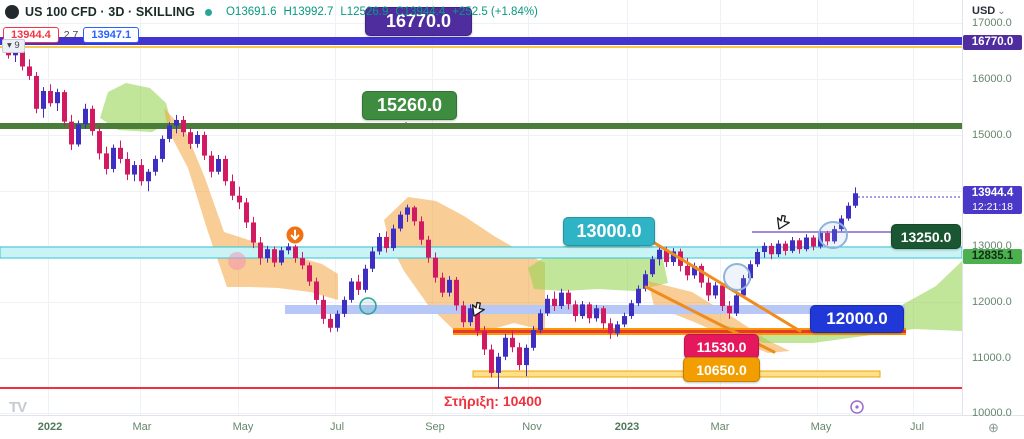 This screenshot has height=439, width=1024. Describe the element at coordinates (71, 35) in the screenshot. I see `spread-value: 2.7` at that location.